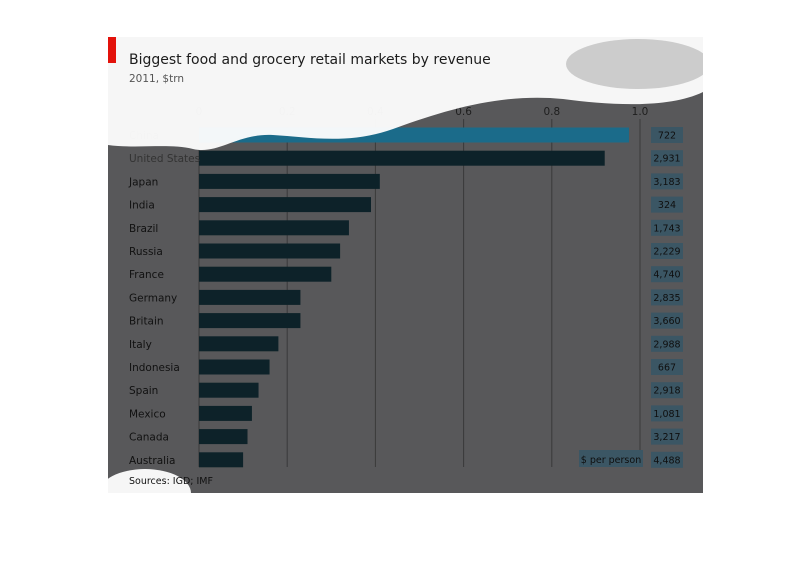 This screenshot has height=588, width=810. What do you see at coordinates (153, 298) in the screenshot?
I see `category-label: Germany` at bounding box center [153, 298].